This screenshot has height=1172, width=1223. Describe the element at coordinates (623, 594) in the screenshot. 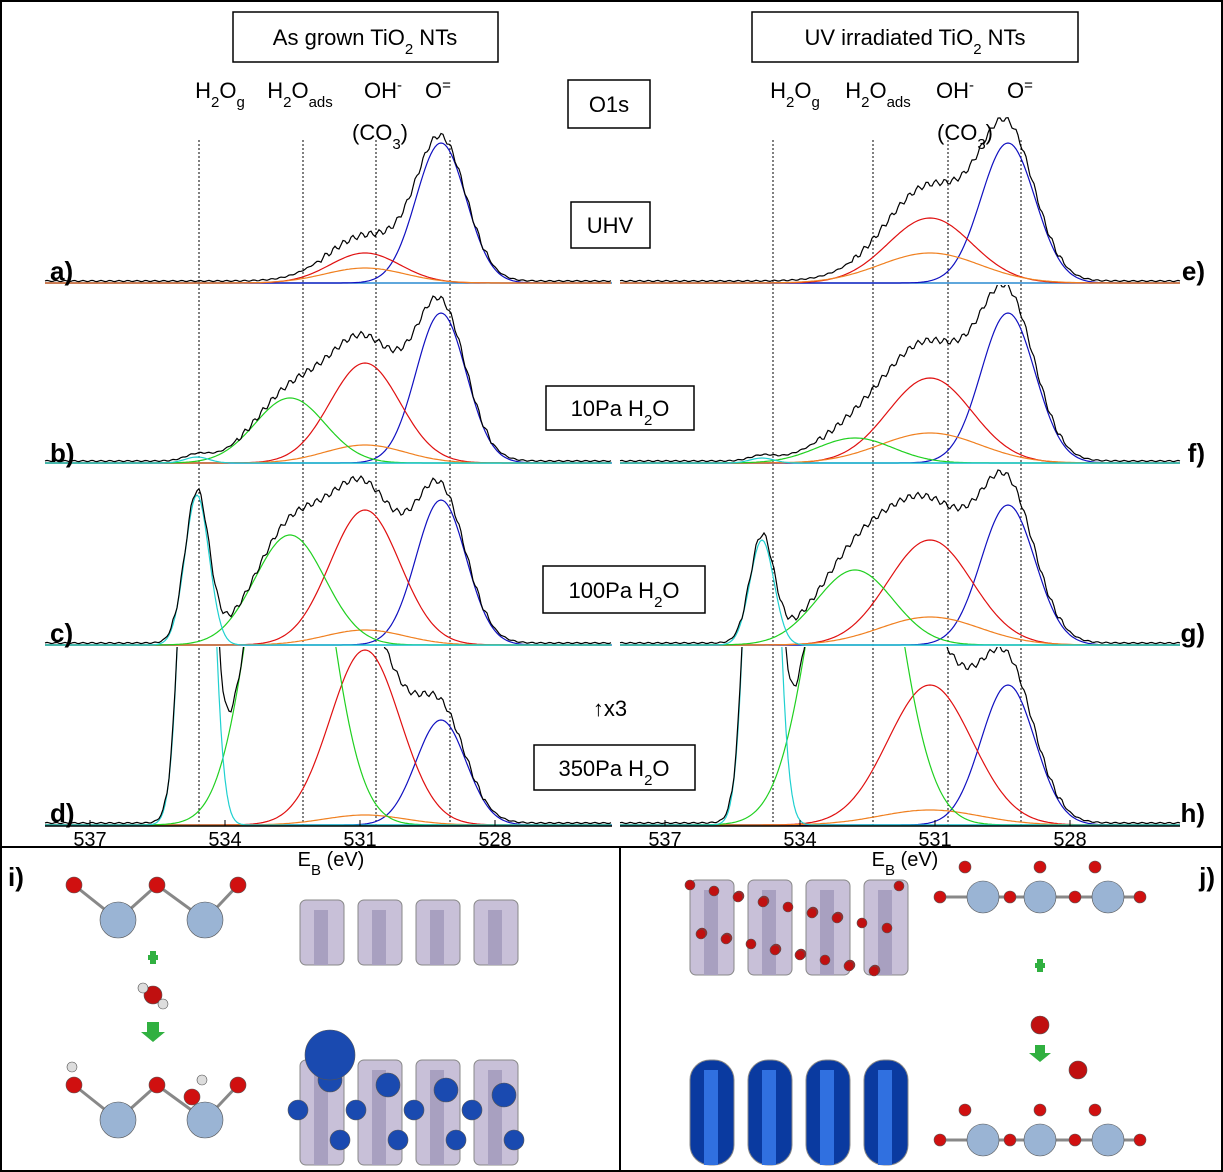

I see `condition-label: 100Pa H2O` at that location.